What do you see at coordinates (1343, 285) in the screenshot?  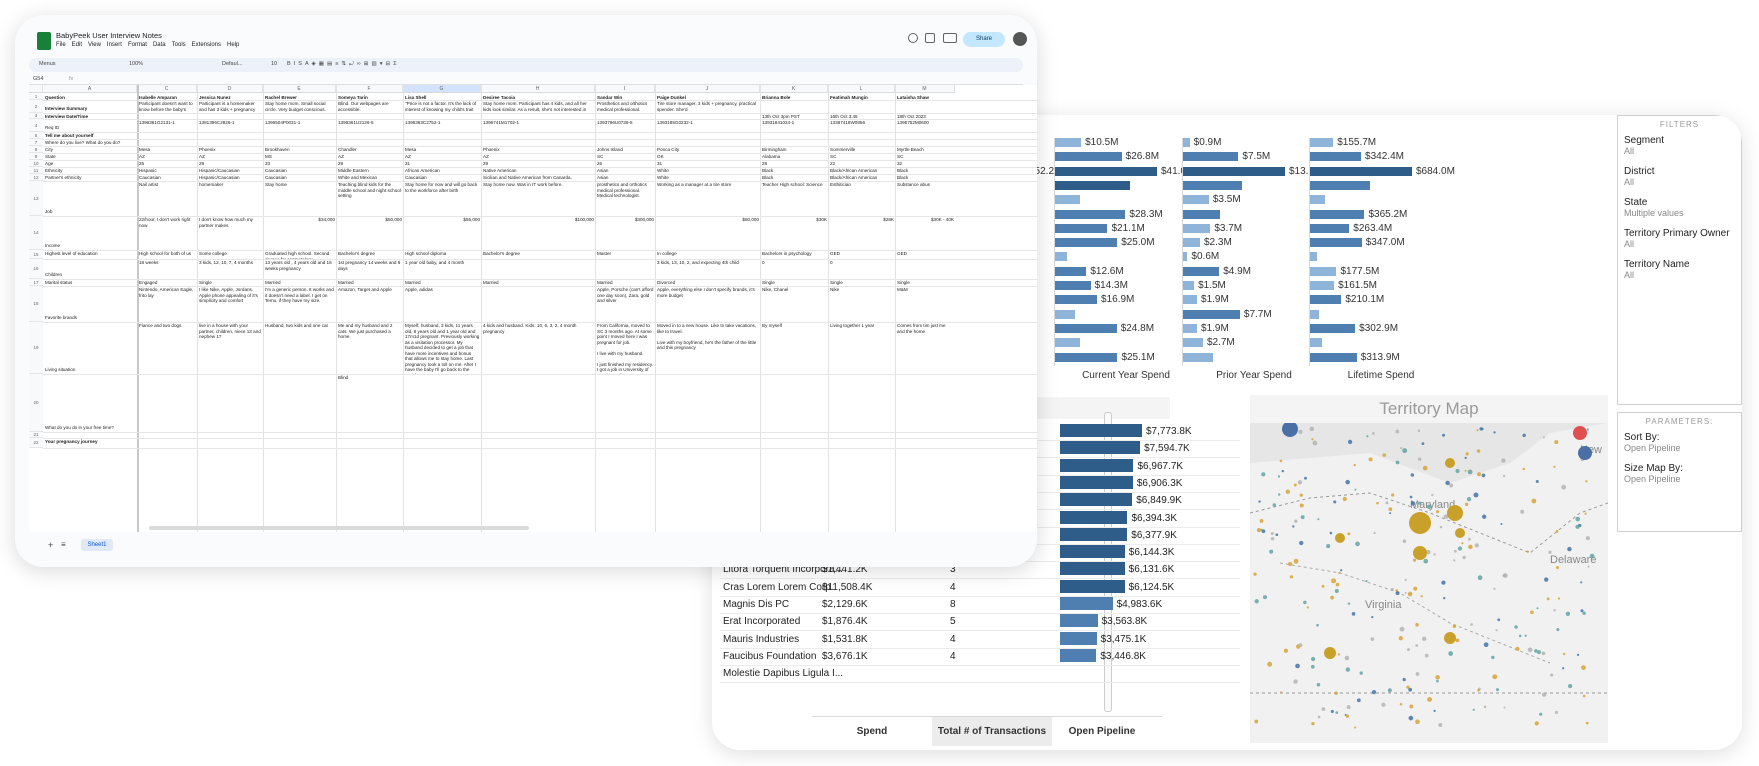 I see `bar-row: $161.5M` at bounding box center [1343, 285].